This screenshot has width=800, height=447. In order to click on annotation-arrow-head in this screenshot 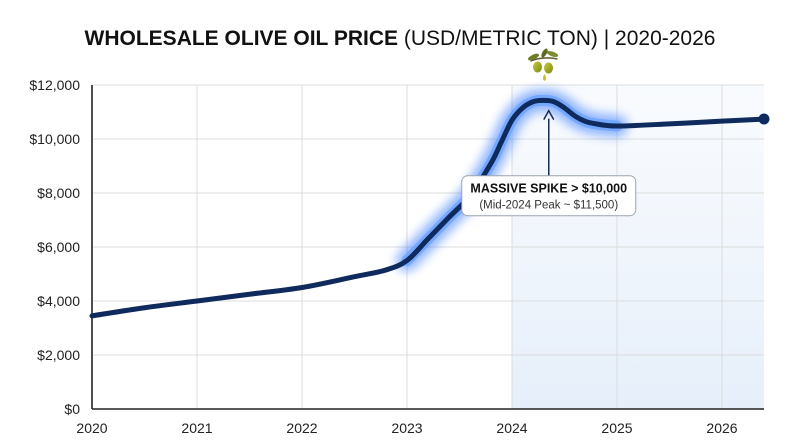, I will do `click(549, 115)`.